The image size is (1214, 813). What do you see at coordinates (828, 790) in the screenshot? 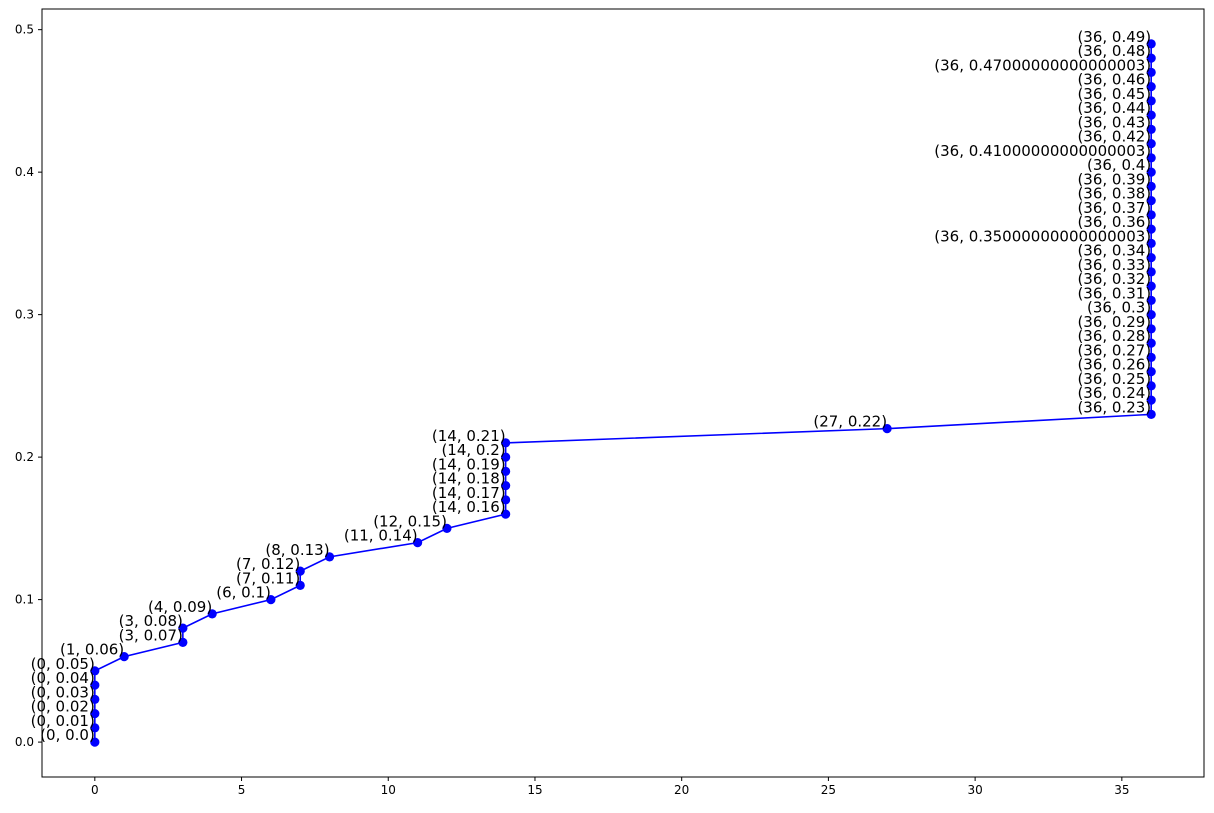
I see `x-tick-label: 25` at bounding box center [828, 790].